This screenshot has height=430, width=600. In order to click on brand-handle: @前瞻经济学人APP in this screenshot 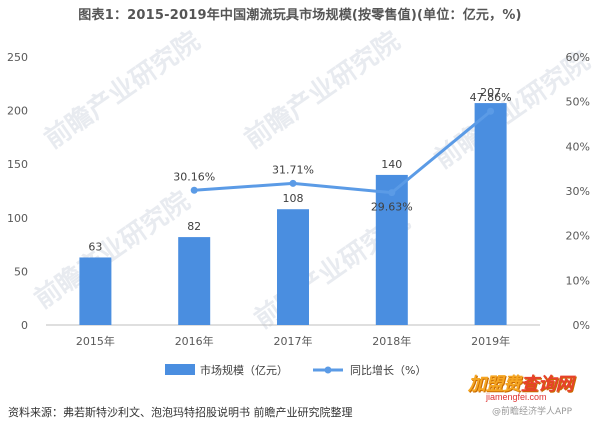, I will do `click(532, 412)`.